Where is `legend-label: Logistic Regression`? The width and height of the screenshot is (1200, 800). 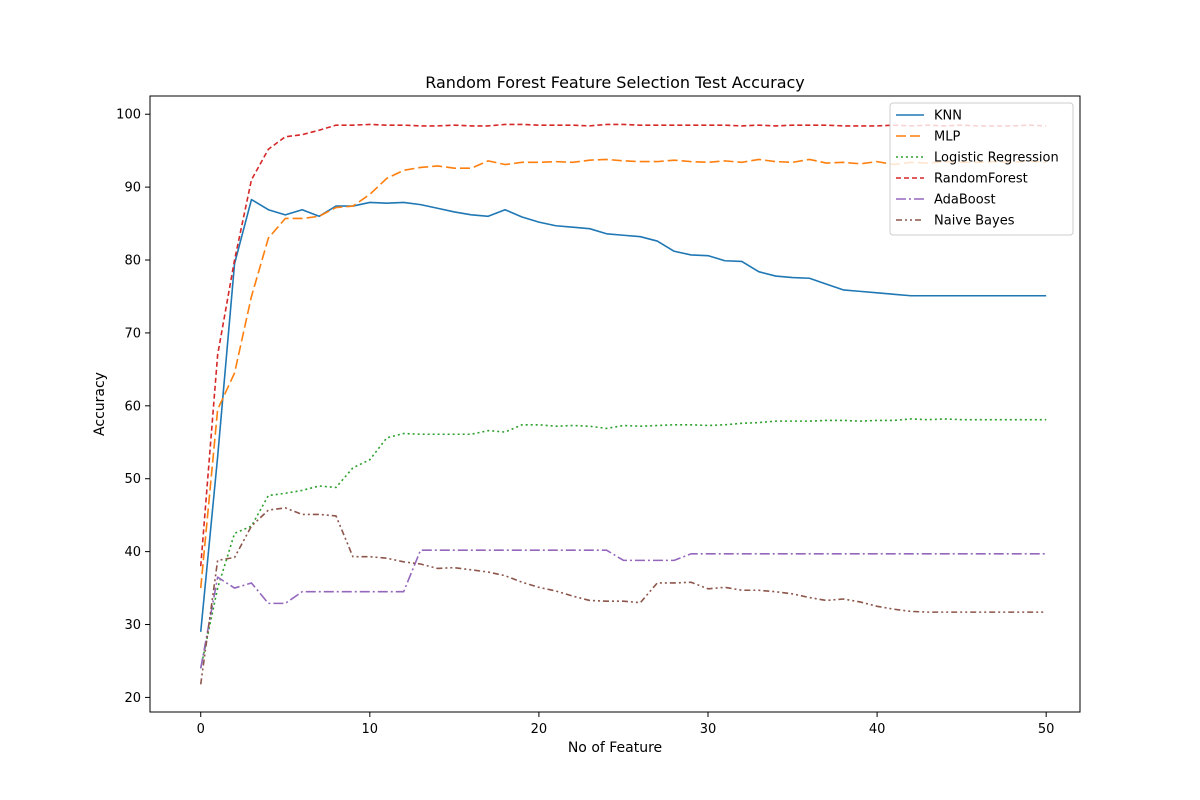
legend-label: Logistic Regression is located at coordinates (996, 158).